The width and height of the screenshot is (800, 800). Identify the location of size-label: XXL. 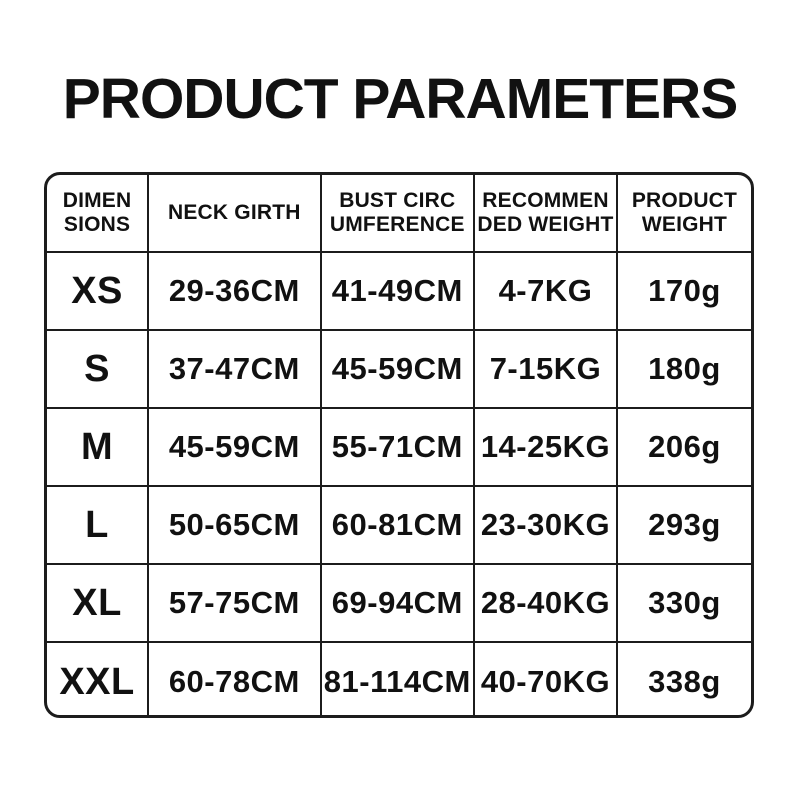
(98, 679).